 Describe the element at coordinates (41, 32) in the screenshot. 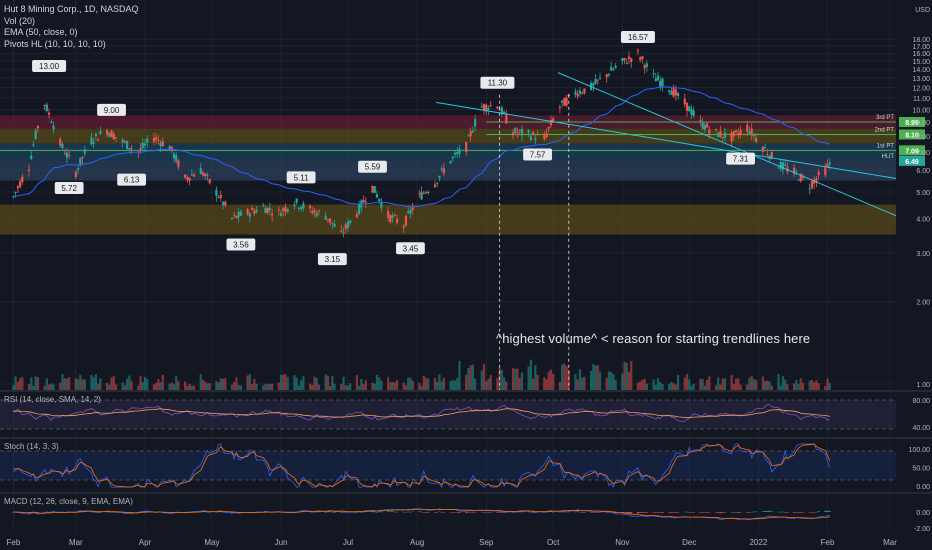

I see `indicator-ema: EMA (50, close, 0)` at that location.